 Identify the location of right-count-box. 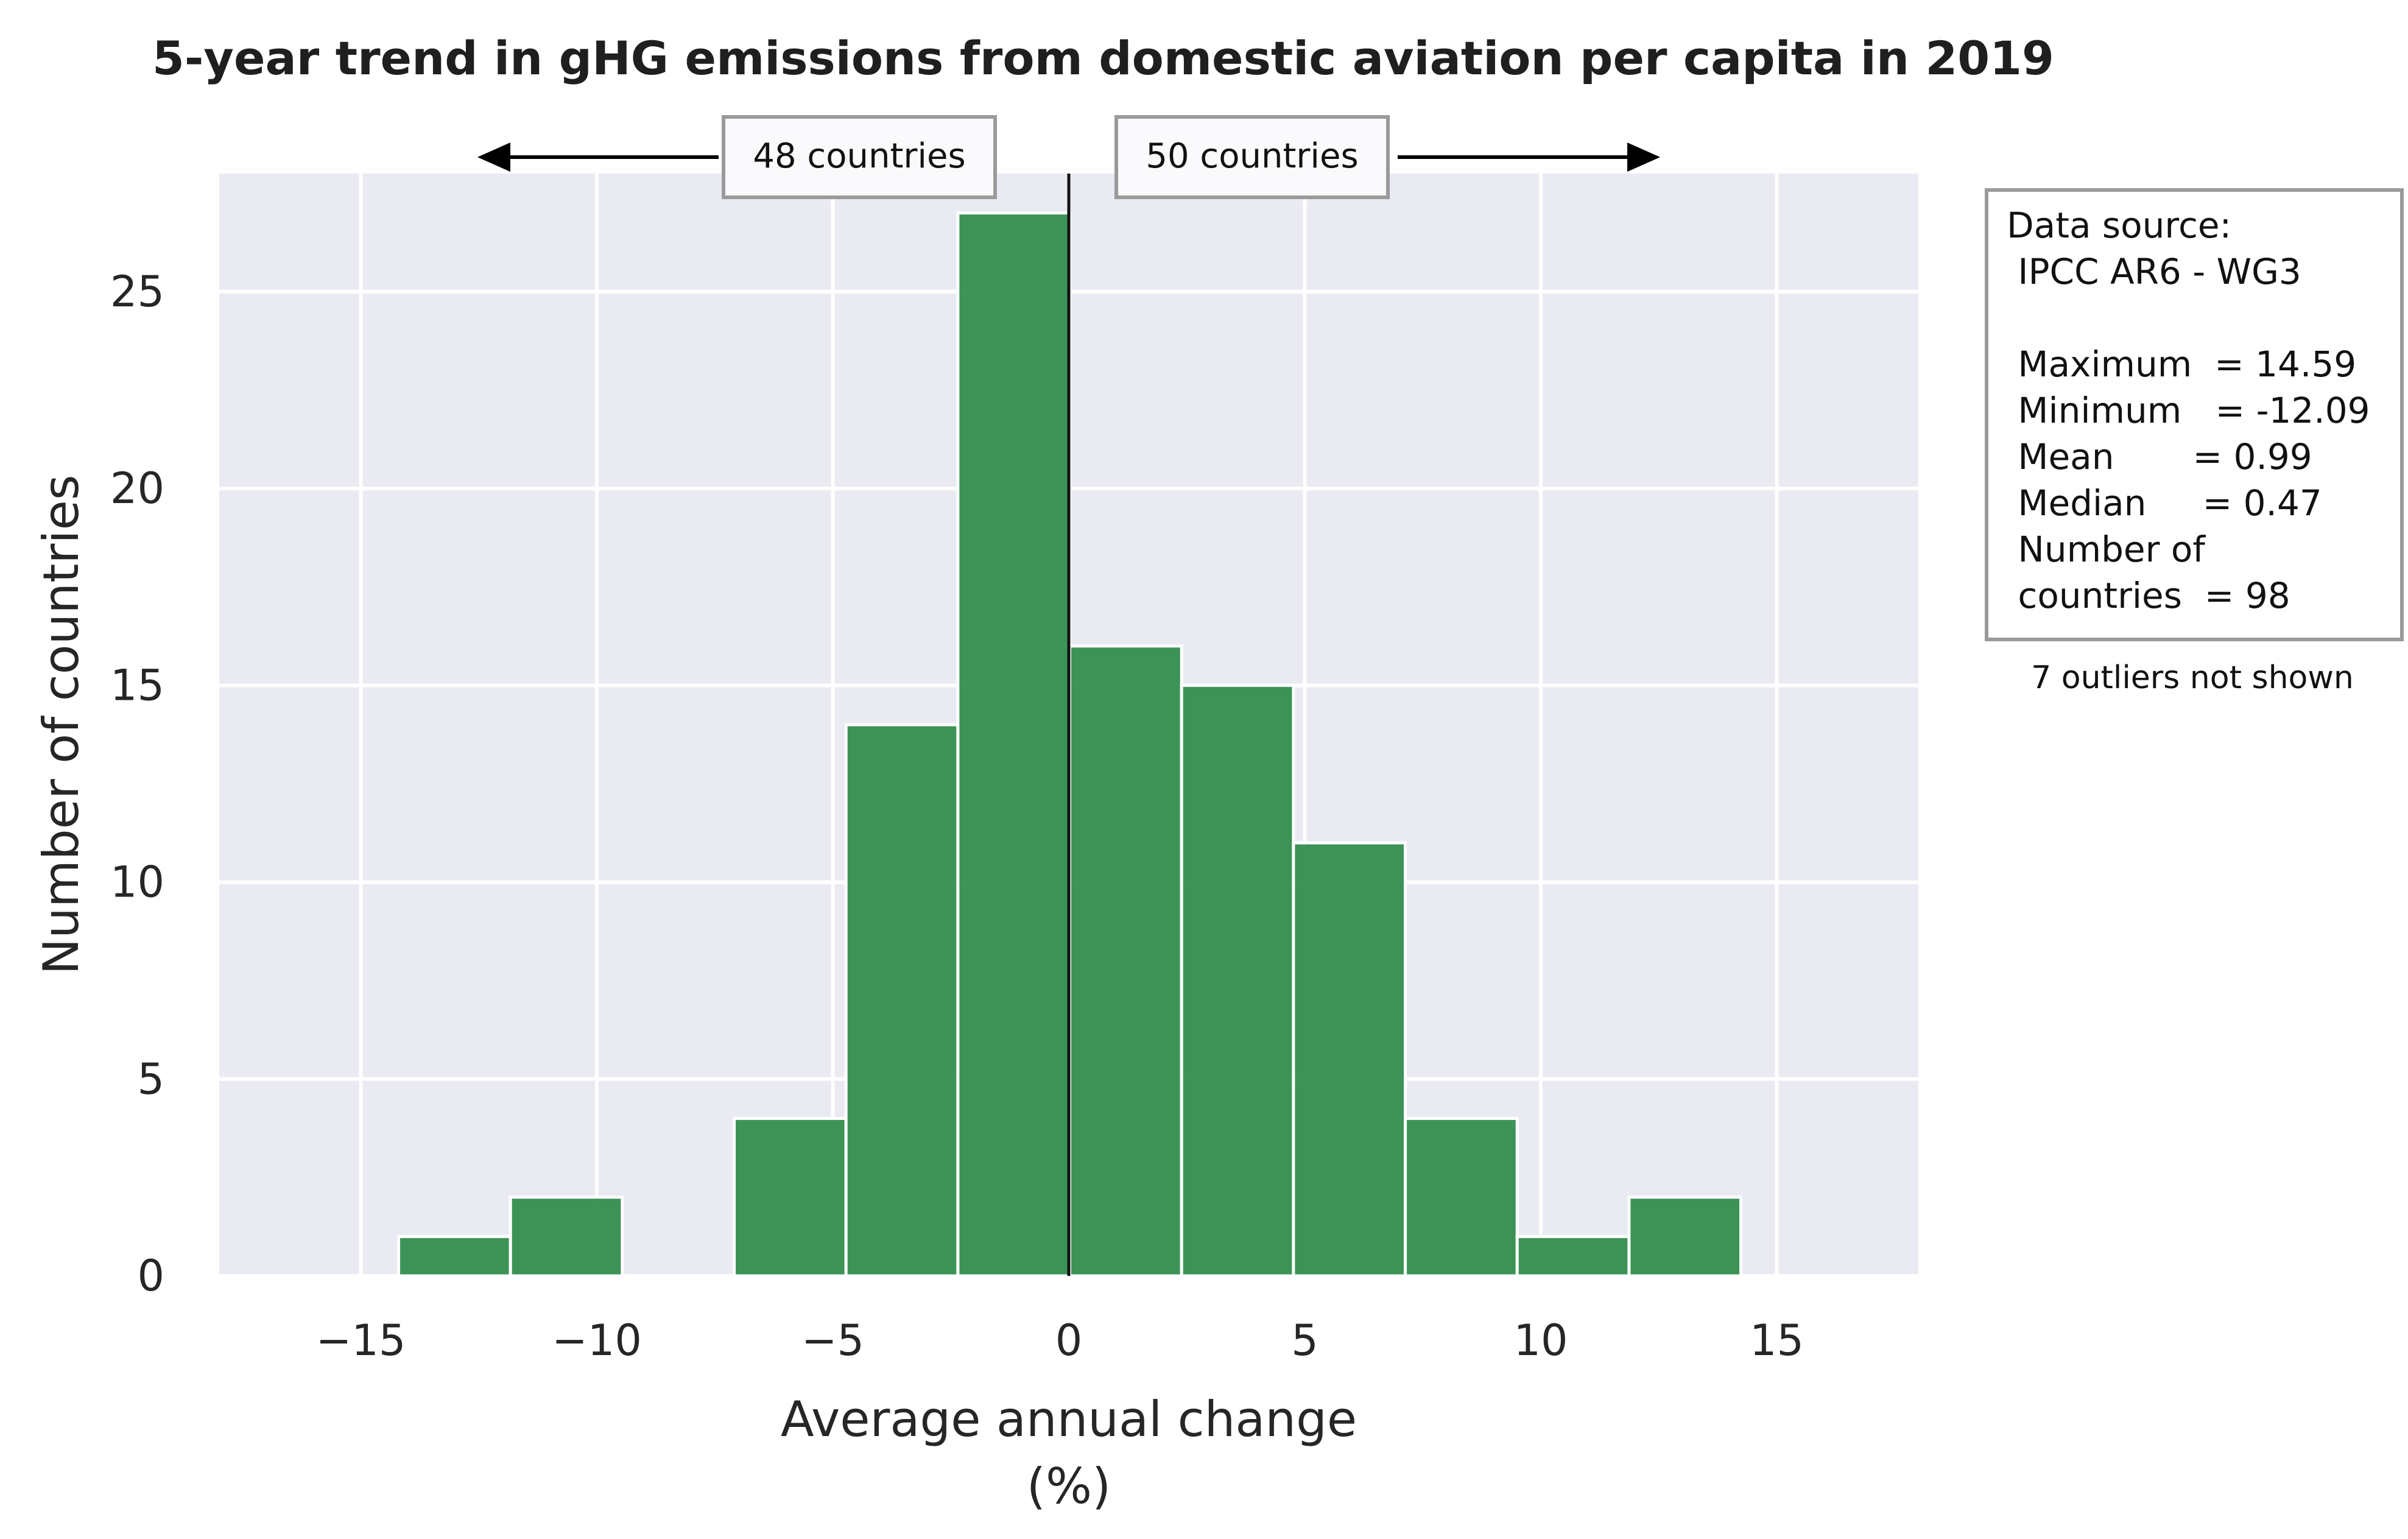
(1252, 157).